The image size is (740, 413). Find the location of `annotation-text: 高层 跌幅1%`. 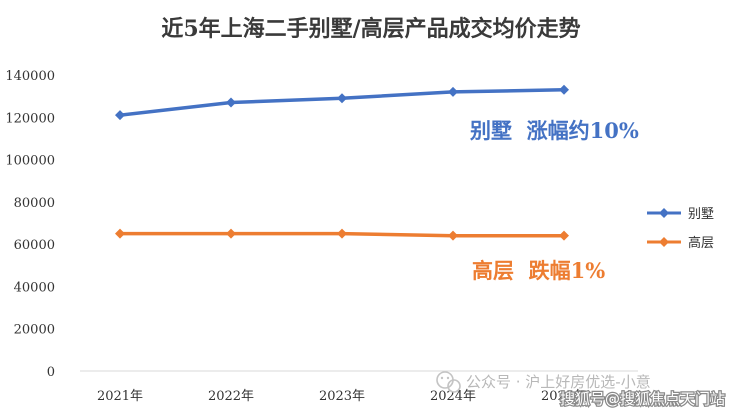

annotation-text: 高层 跌幅1% is located at coordinates (538, 270).